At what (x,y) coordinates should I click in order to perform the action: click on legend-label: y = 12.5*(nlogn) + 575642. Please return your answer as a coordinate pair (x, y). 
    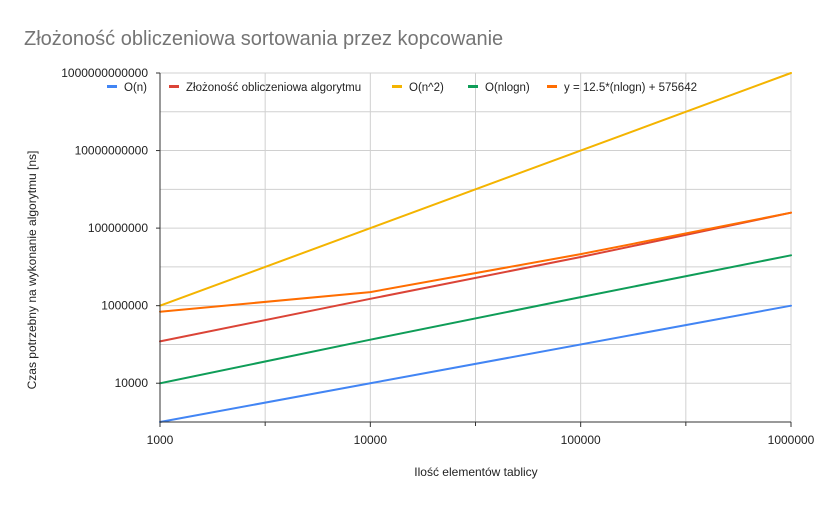
    Looking at the image, I should click on (630, 88).